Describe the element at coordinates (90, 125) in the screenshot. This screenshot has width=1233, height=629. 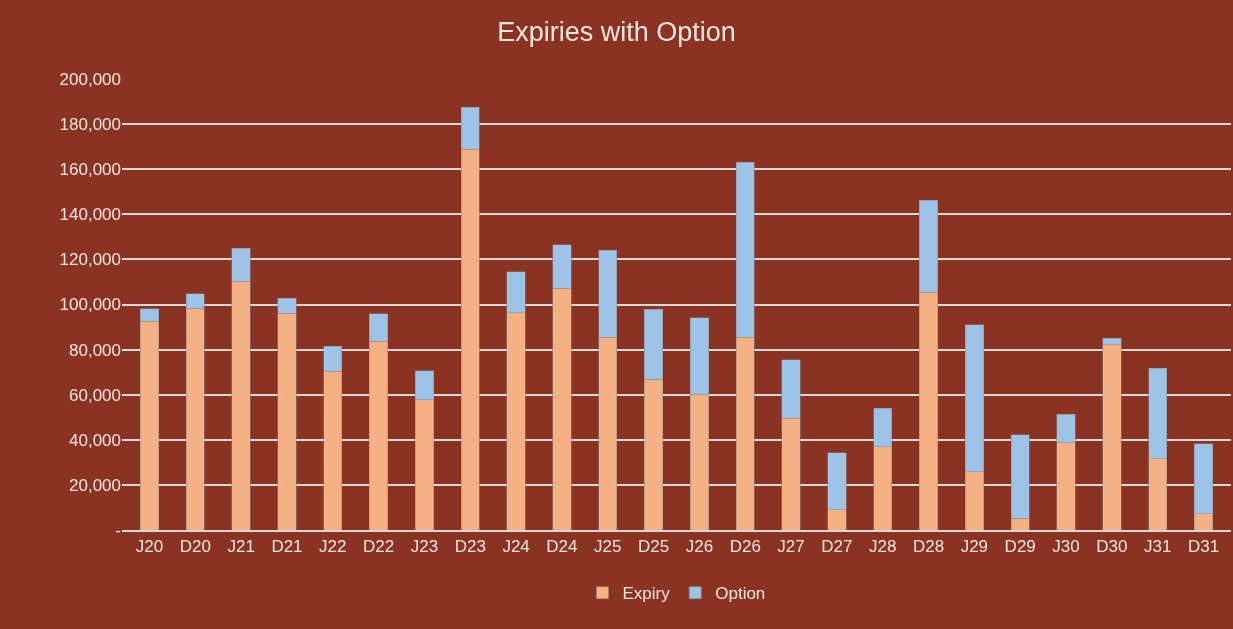
I see `y-tick-label: 180,000` at that location.